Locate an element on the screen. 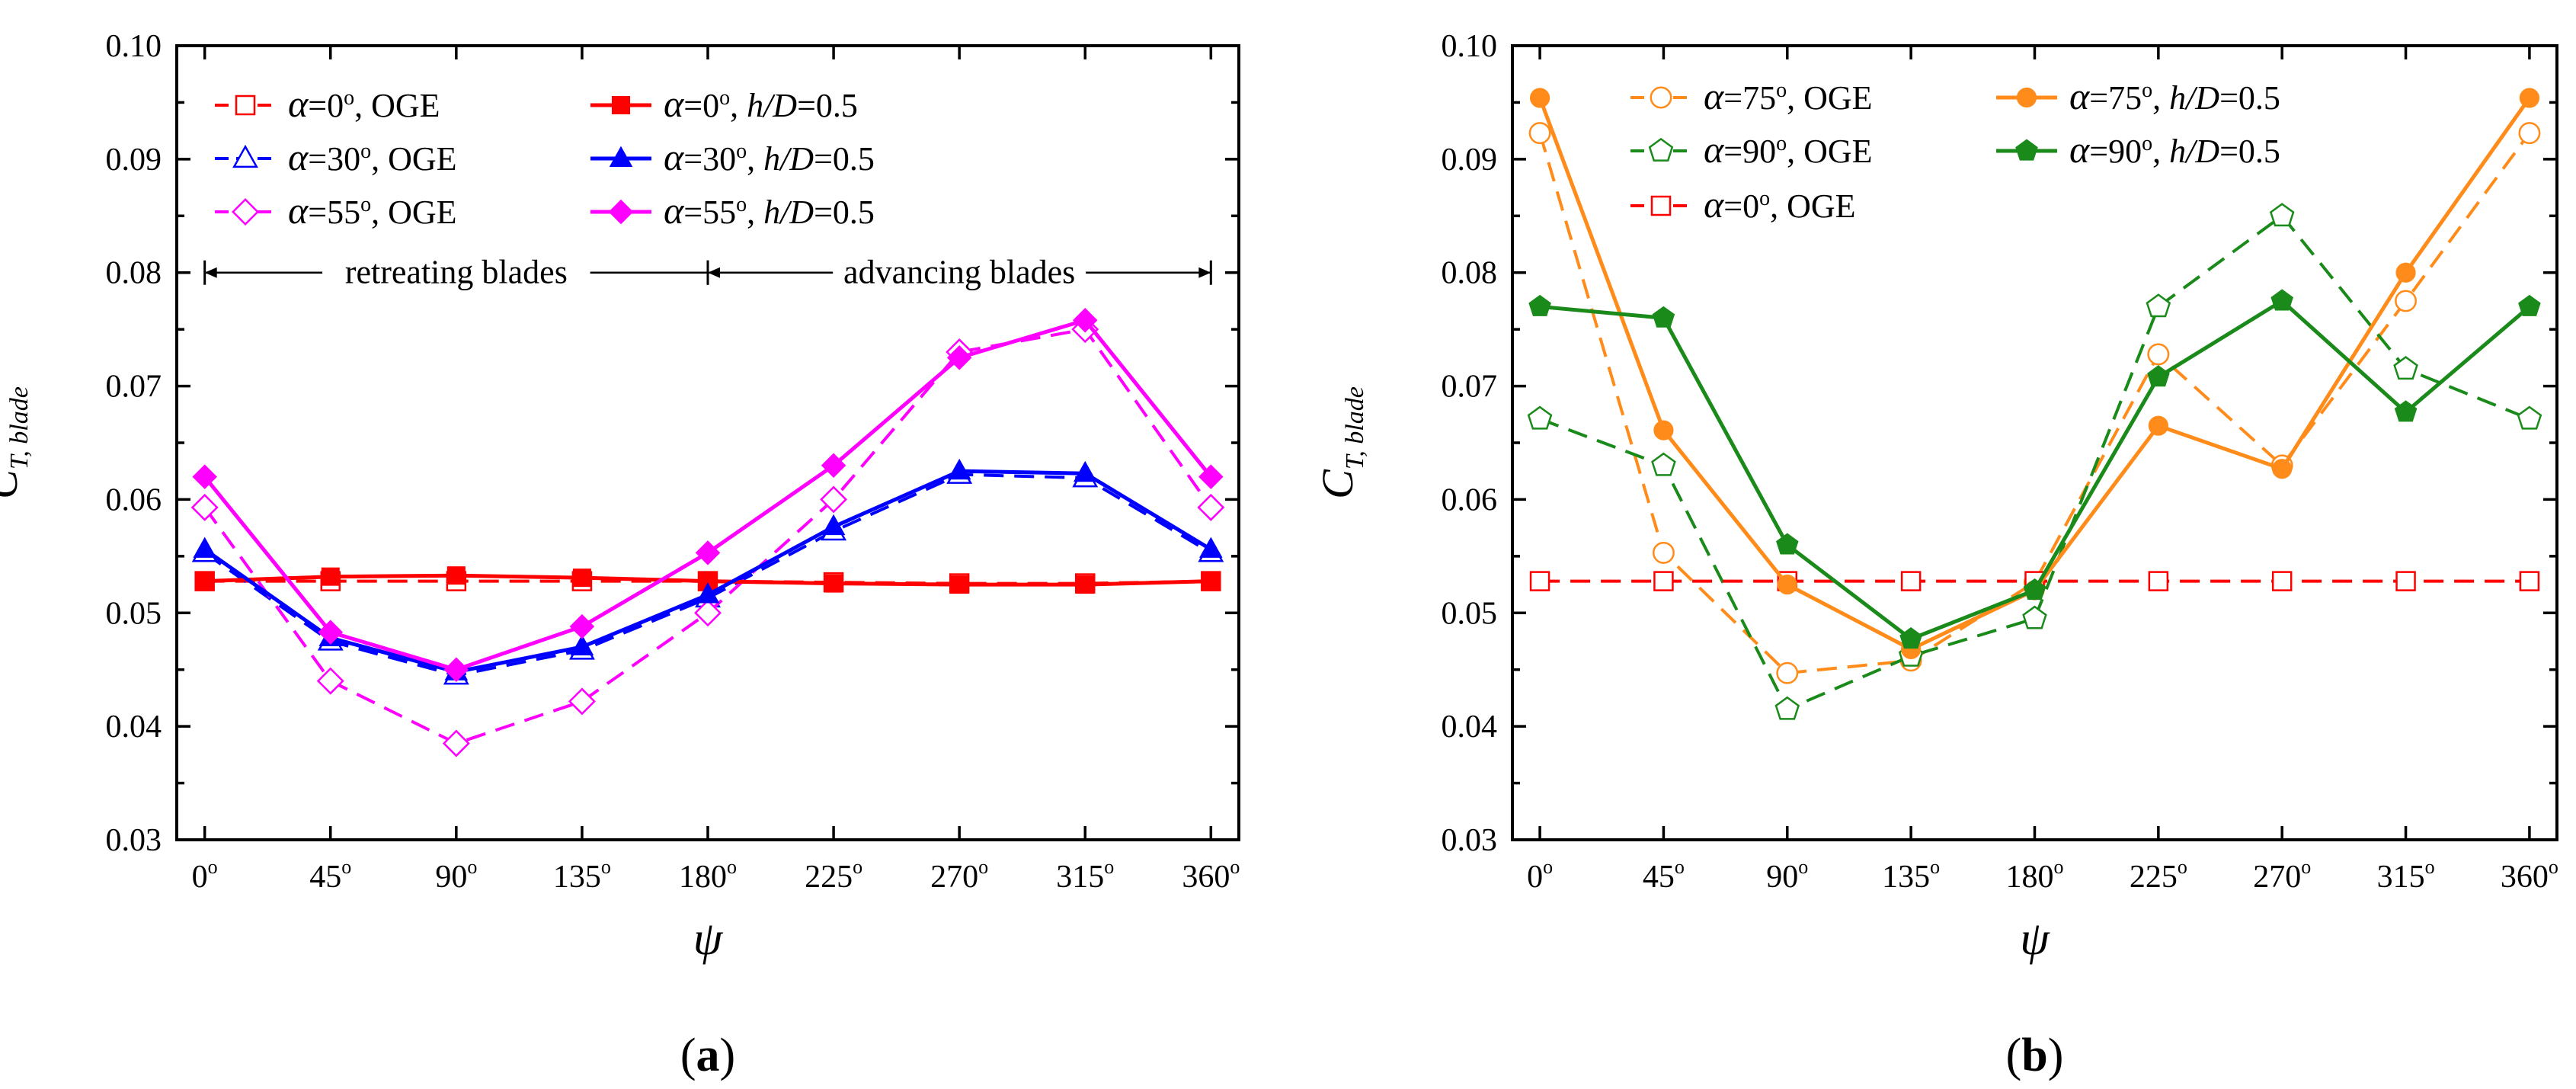  y-tick-label: 0.08 is located at coordinates (1470, 273).